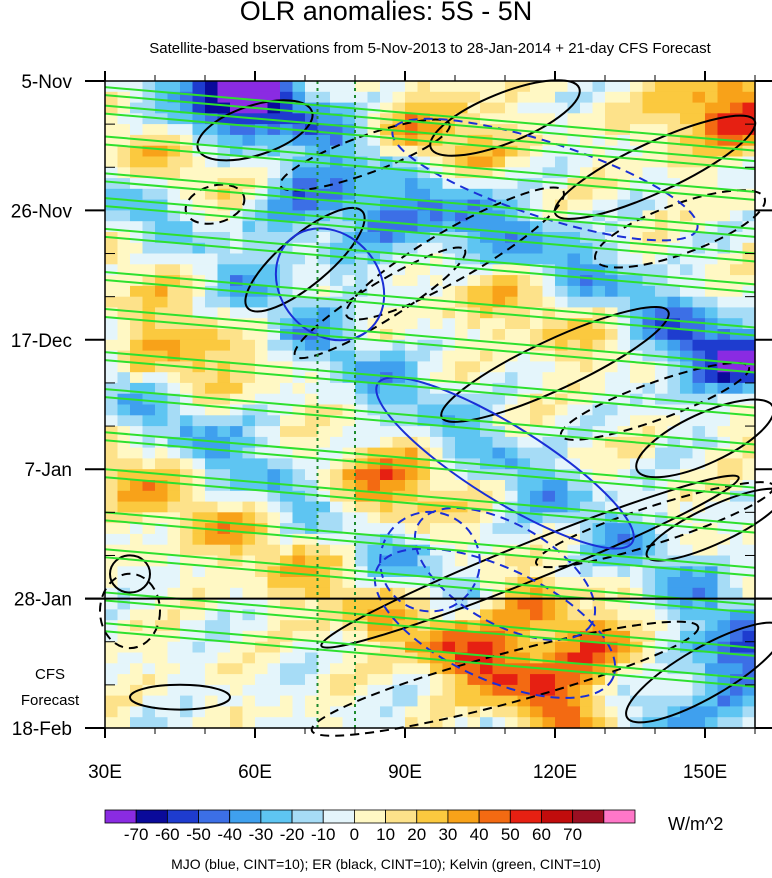 Image resolution: width=772 pixels, height=878 pixels. What do you see at coordinates (510, 834) in the screenshot?
I see `colorbar-tick-label: 50` at bounding box center [510, 834].